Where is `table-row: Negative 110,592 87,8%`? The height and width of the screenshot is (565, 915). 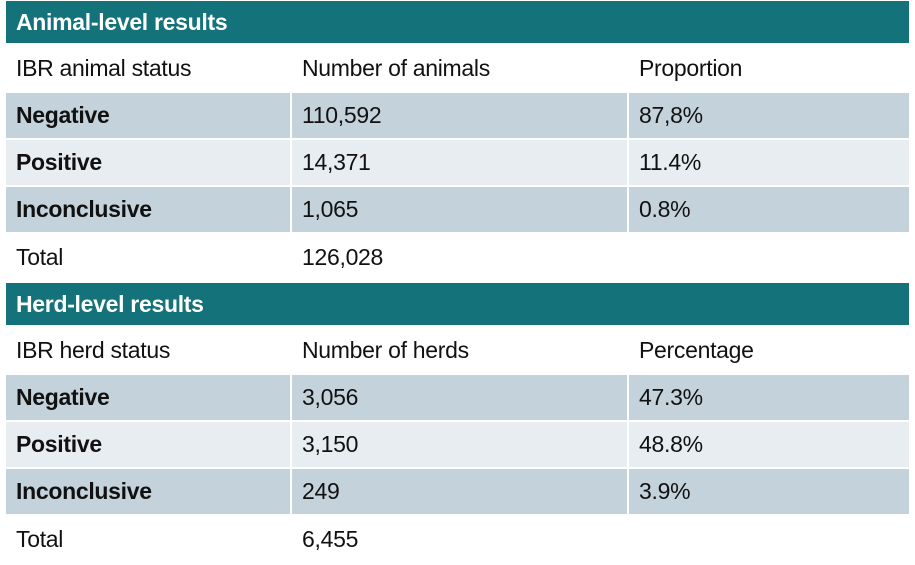 table-row: Negative 110,592 87,8% is located at coordinates (458, 116).